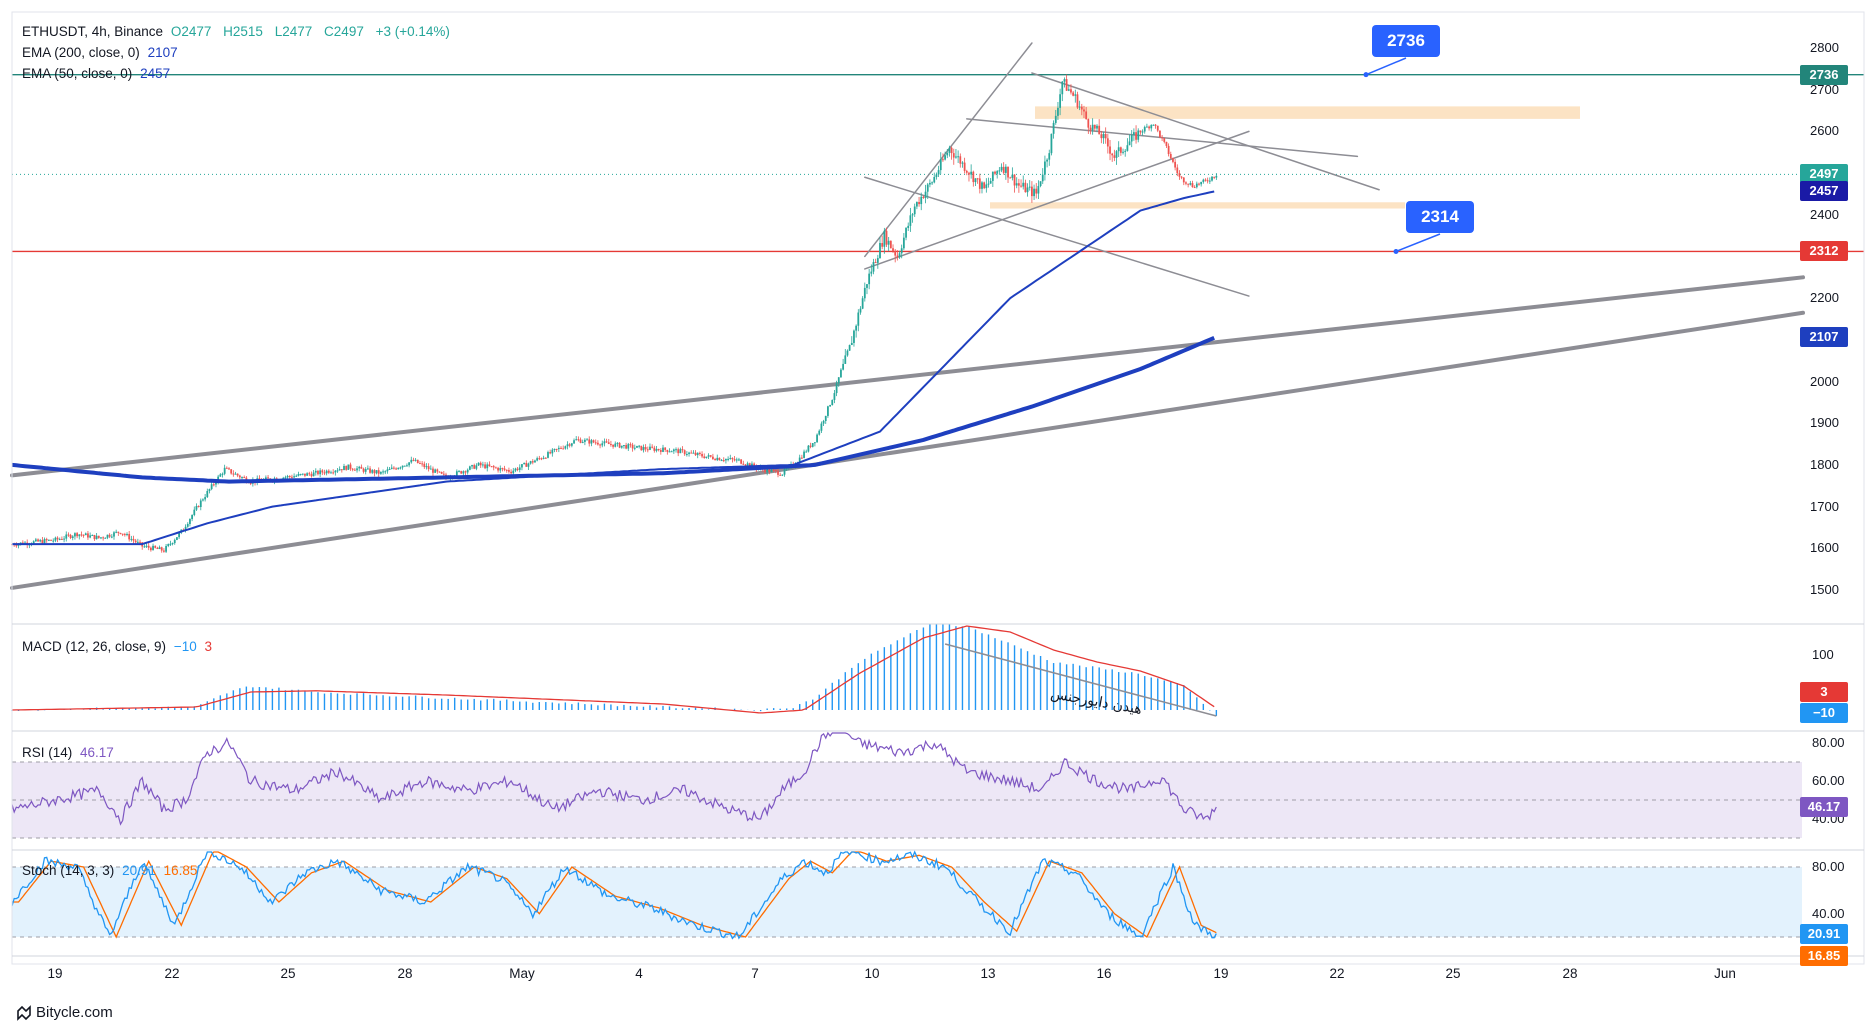  Describe the element at coordinates (1828, 742) in the screenshot. I see `rsi-tick-label: 80.00` at that location.